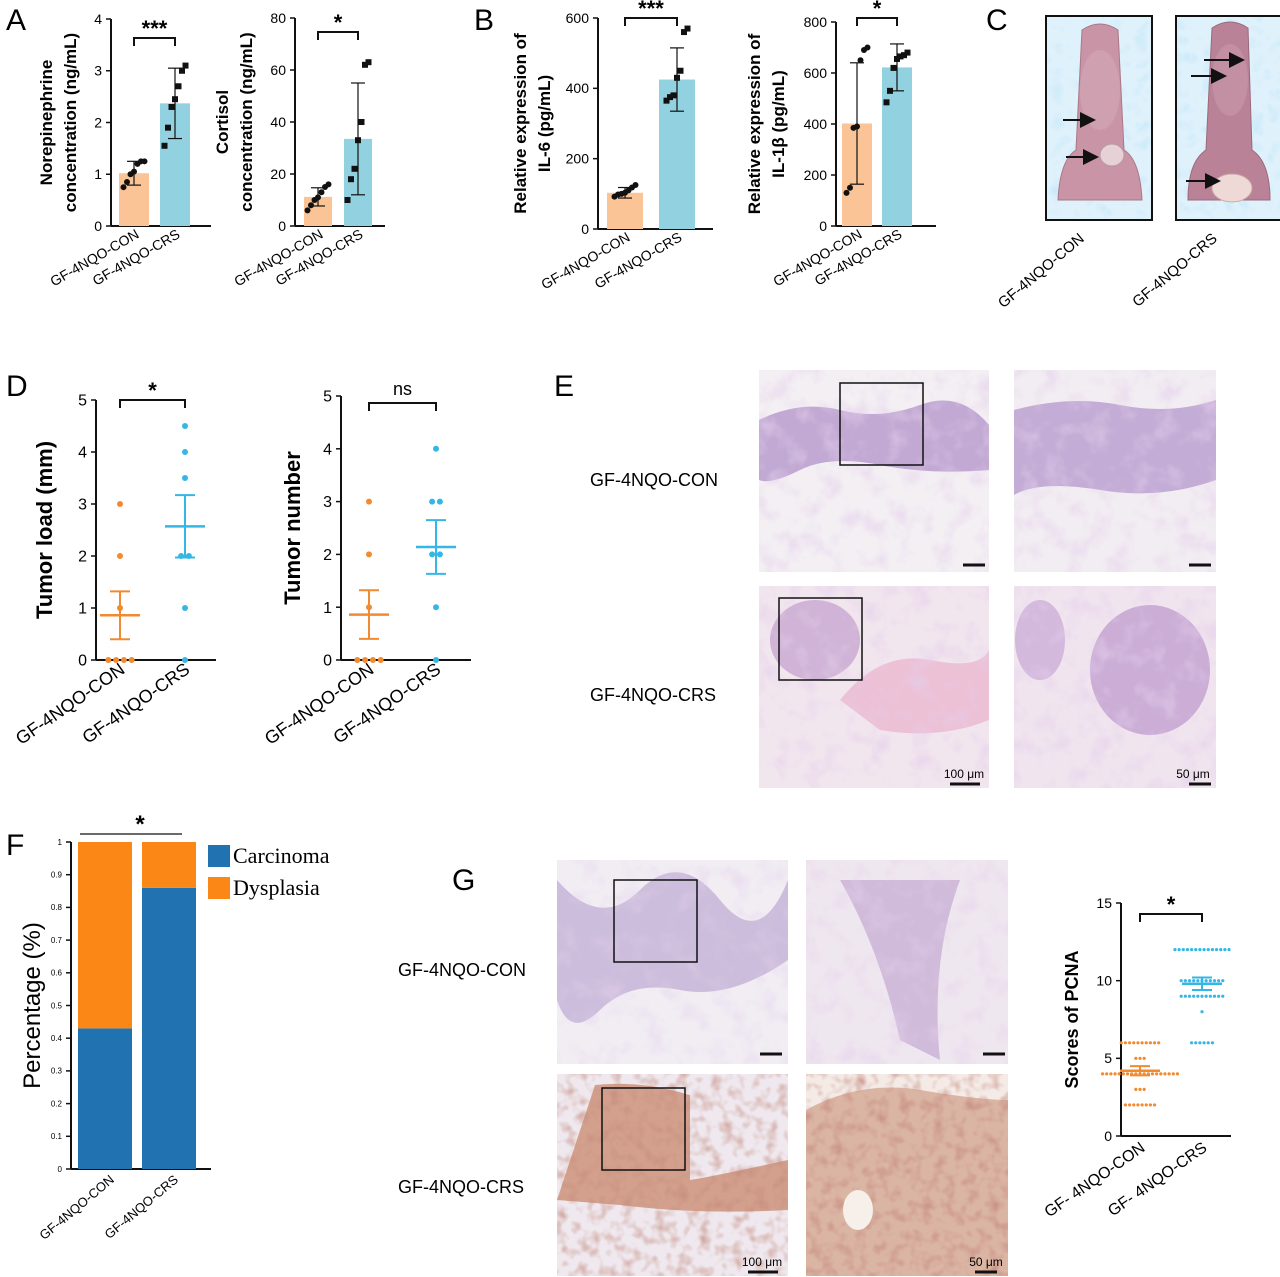  What do you see at coordinates (578, 159) in the screenshot?
I see `y-tick-label: 200` at bounding box center [578, 159].